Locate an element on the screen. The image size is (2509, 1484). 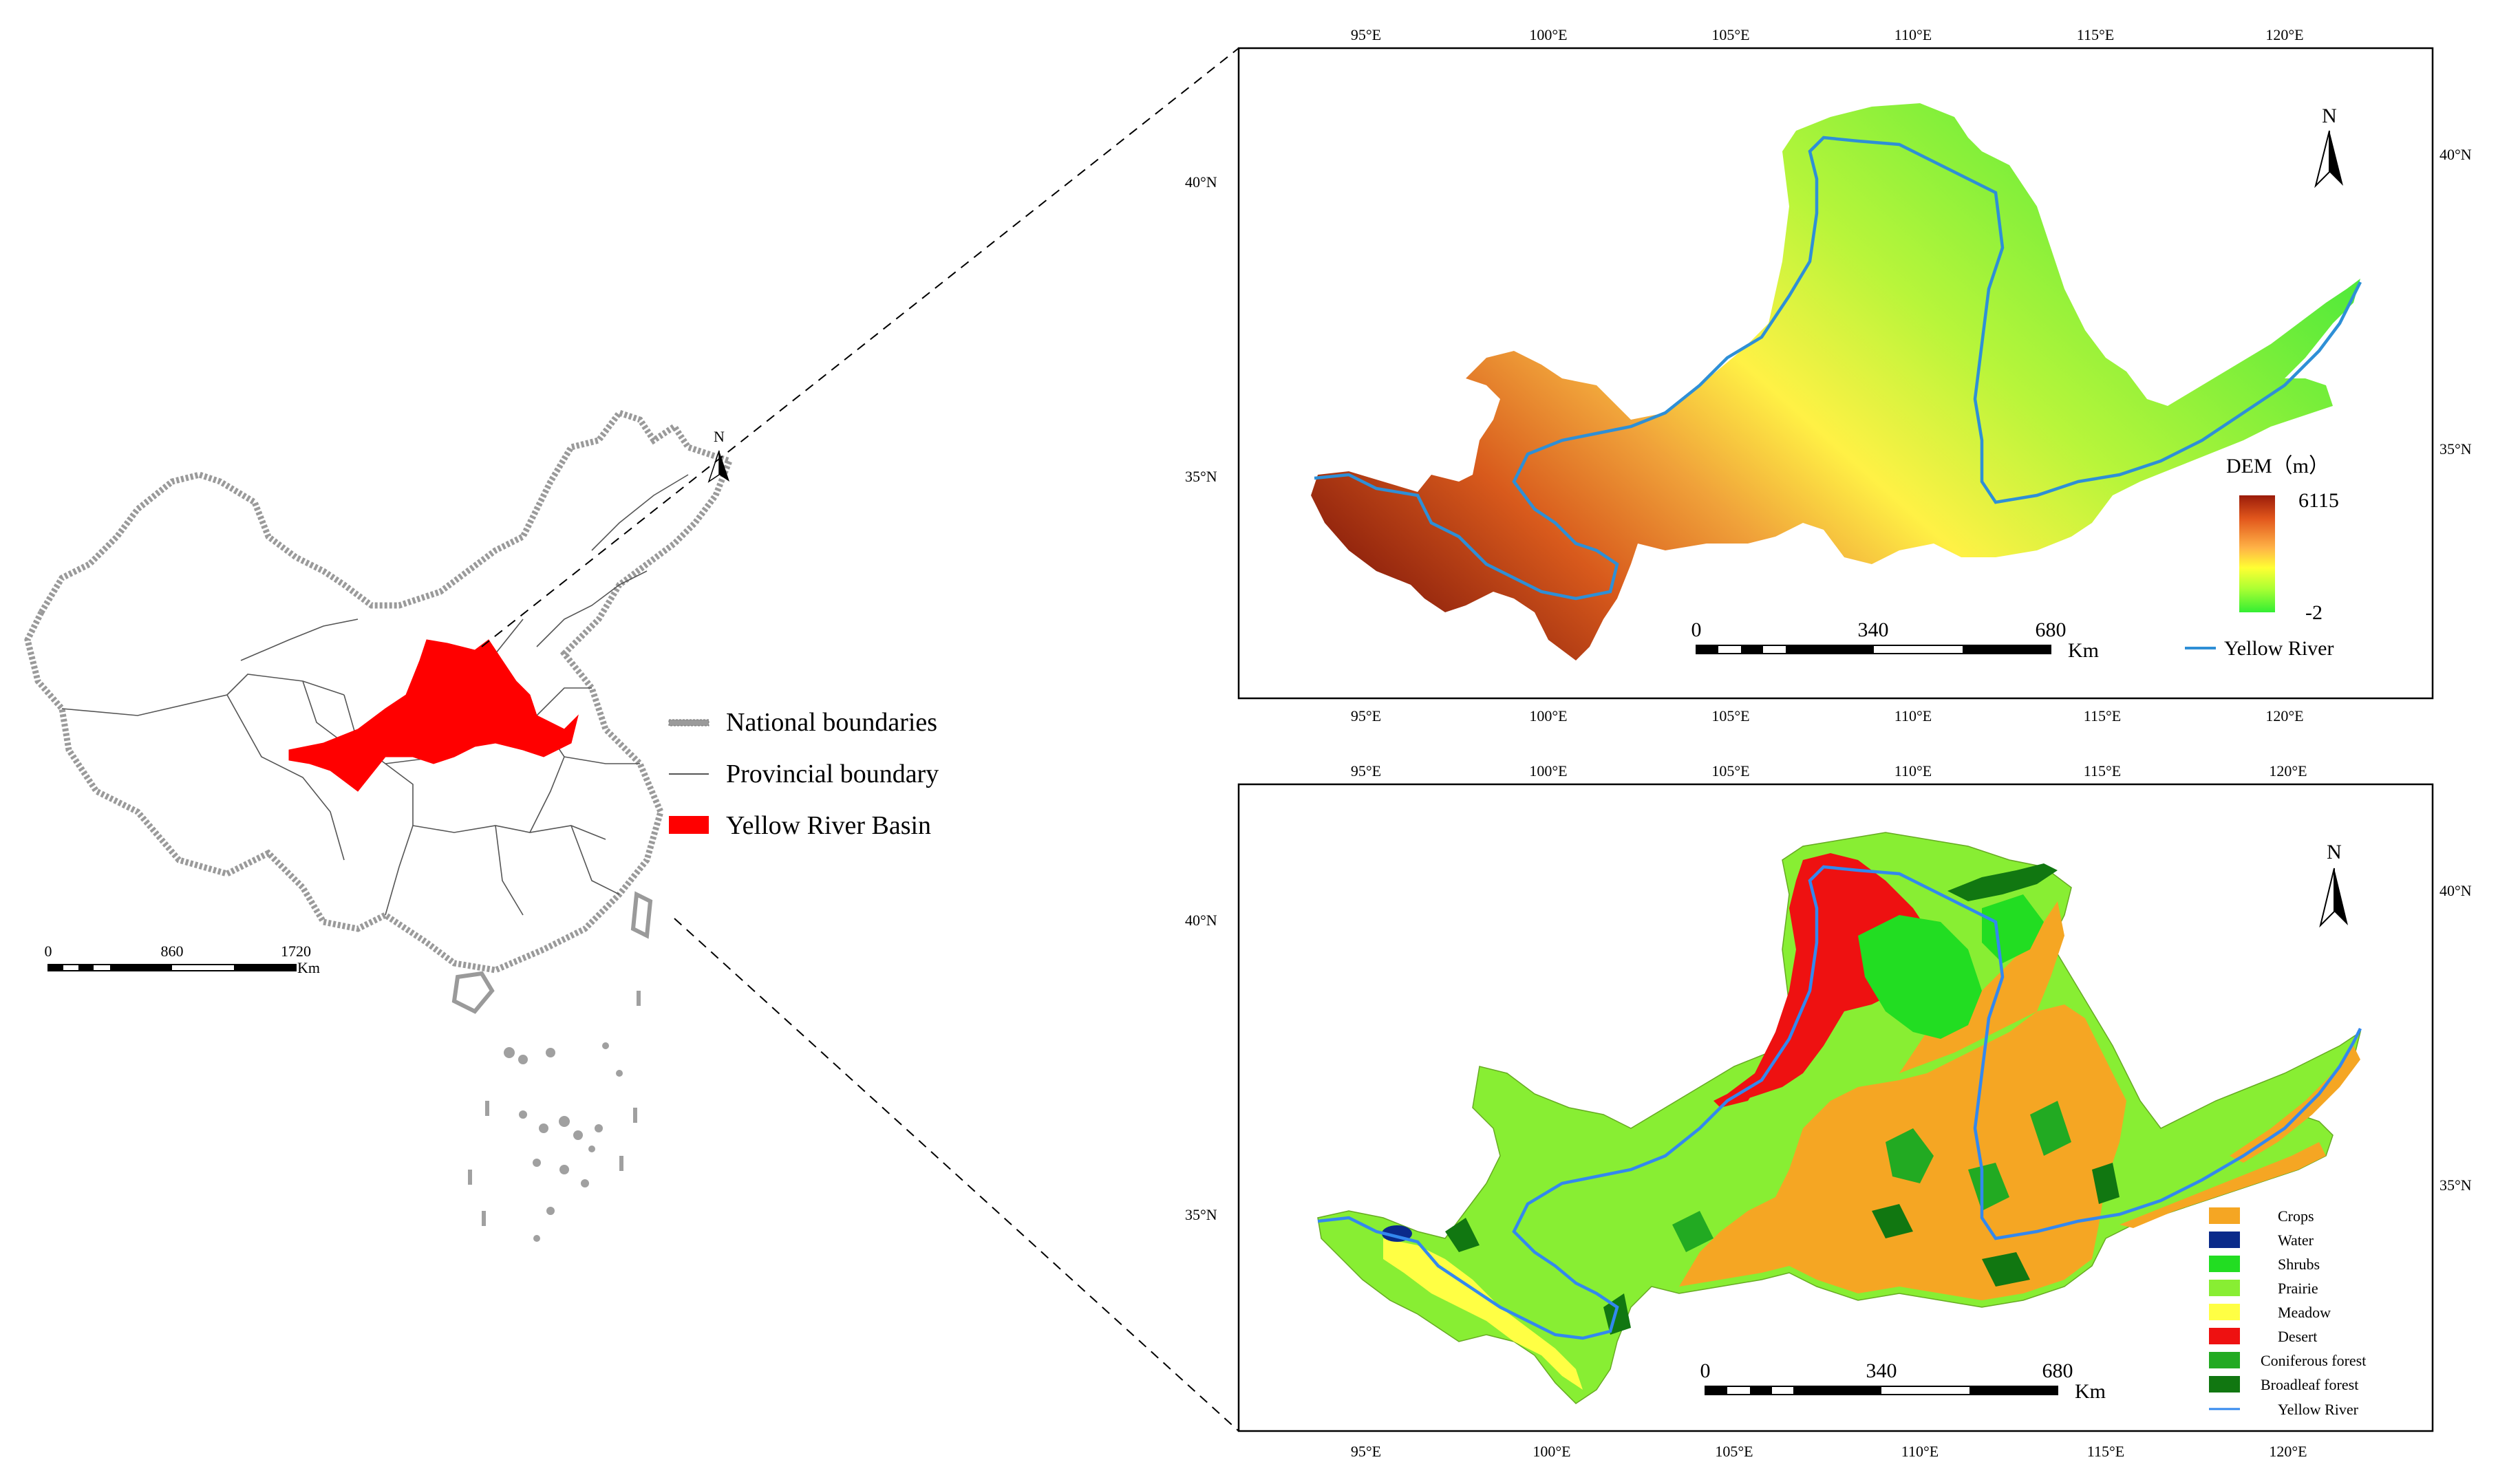
landuse-lon-tick-bottom-110: 110°E is located at coordinates (1920, 1451).